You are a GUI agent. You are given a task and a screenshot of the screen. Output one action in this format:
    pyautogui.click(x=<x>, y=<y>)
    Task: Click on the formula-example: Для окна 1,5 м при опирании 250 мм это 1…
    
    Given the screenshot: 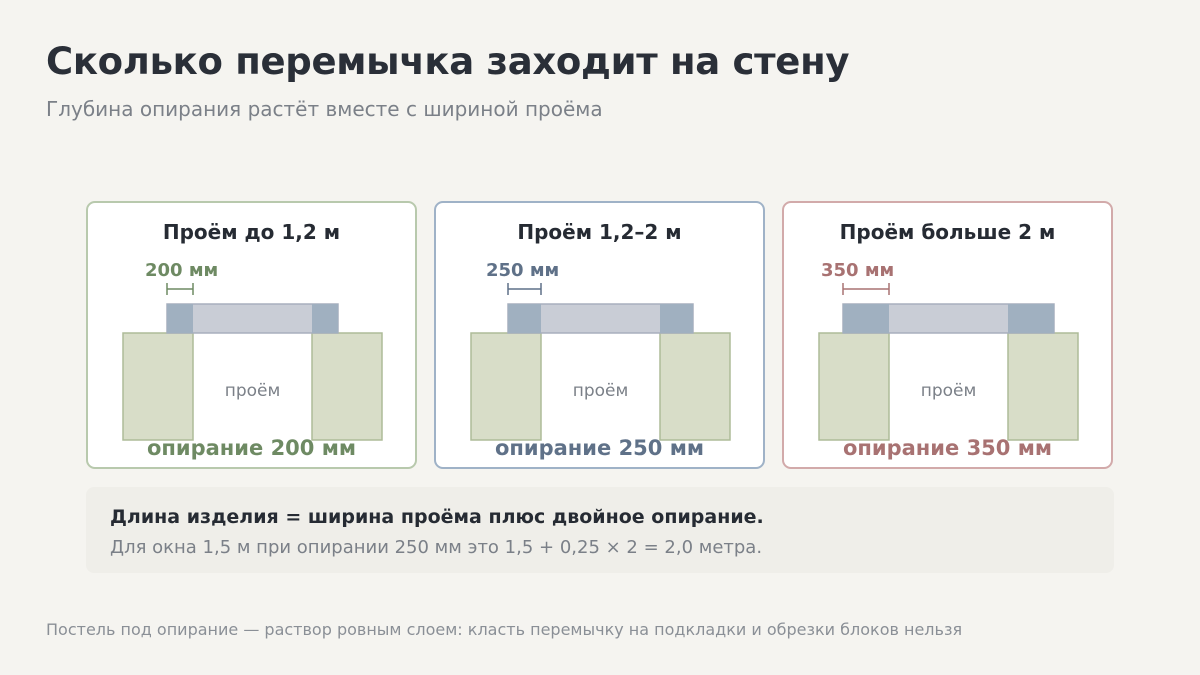 What is the action you would take?
    pyautogui.click(x=436, y=547)
    